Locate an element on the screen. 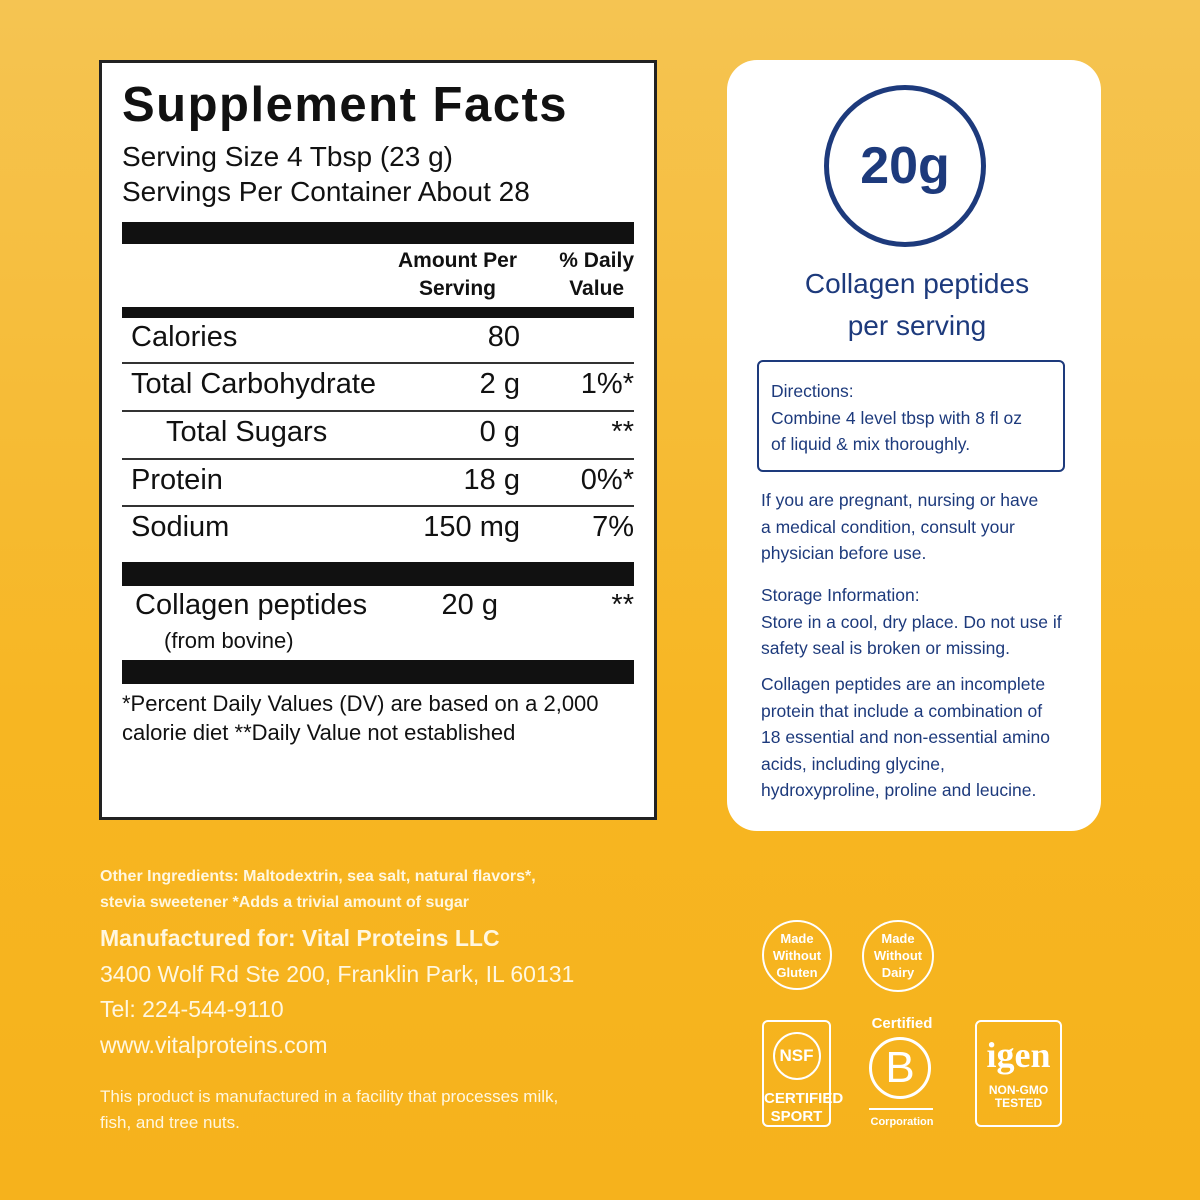 This screenshot has height=1200, width=1200. nutrient-dv: 1%* is located at coordinates (607, 384).